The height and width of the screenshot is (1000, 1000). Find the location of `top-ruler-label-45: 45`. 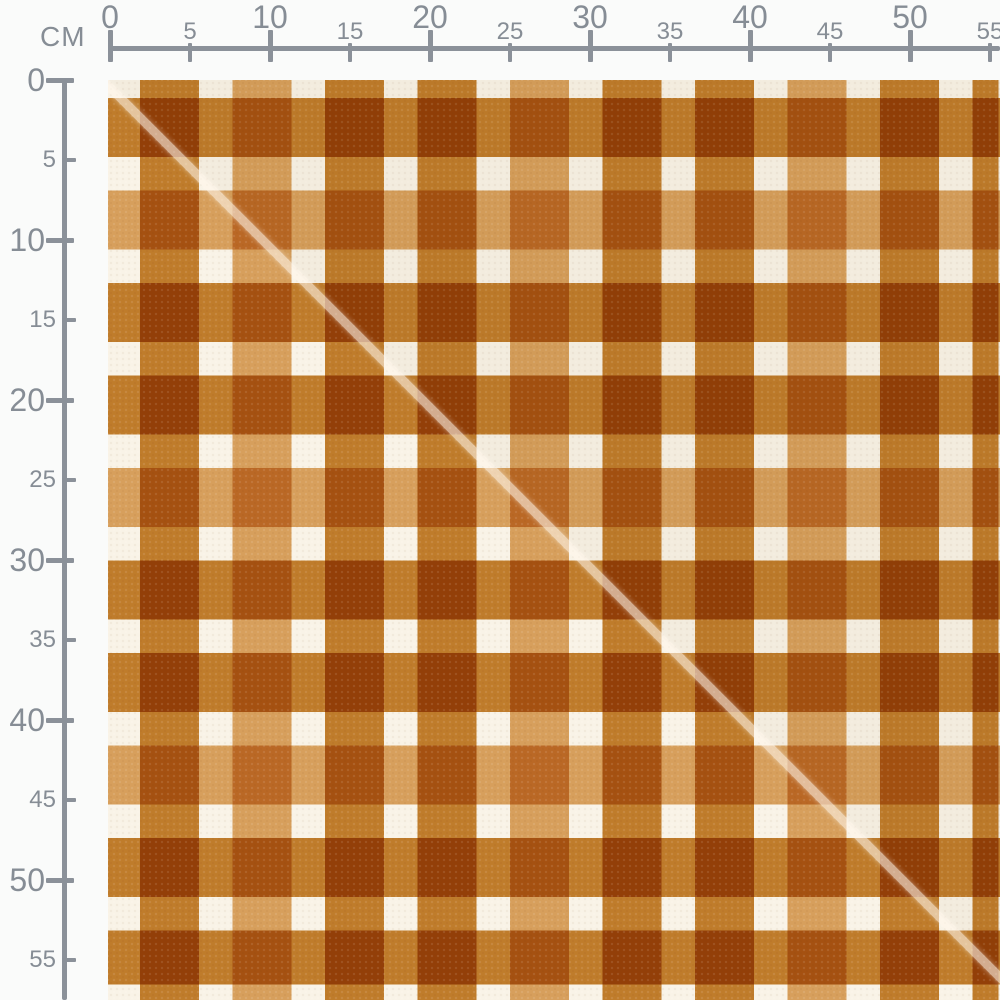

top-ruler-label-45: 45 is located at coordinates (830, 31).